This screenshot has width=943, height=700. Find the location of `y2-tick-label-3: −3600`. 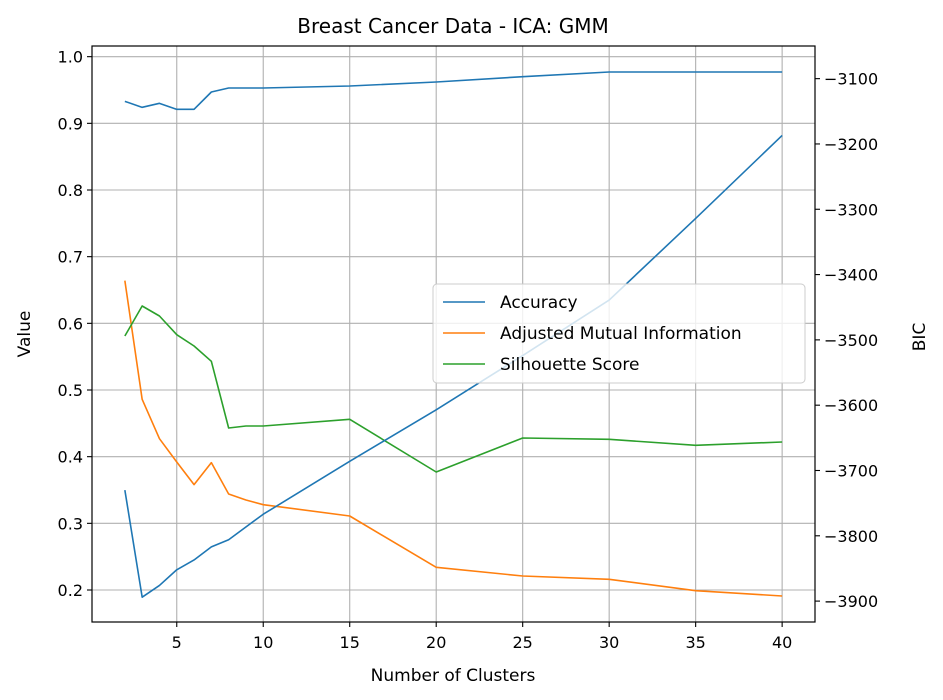

y2-tick-label-3: −3600 is located at coordinates (851, 405).